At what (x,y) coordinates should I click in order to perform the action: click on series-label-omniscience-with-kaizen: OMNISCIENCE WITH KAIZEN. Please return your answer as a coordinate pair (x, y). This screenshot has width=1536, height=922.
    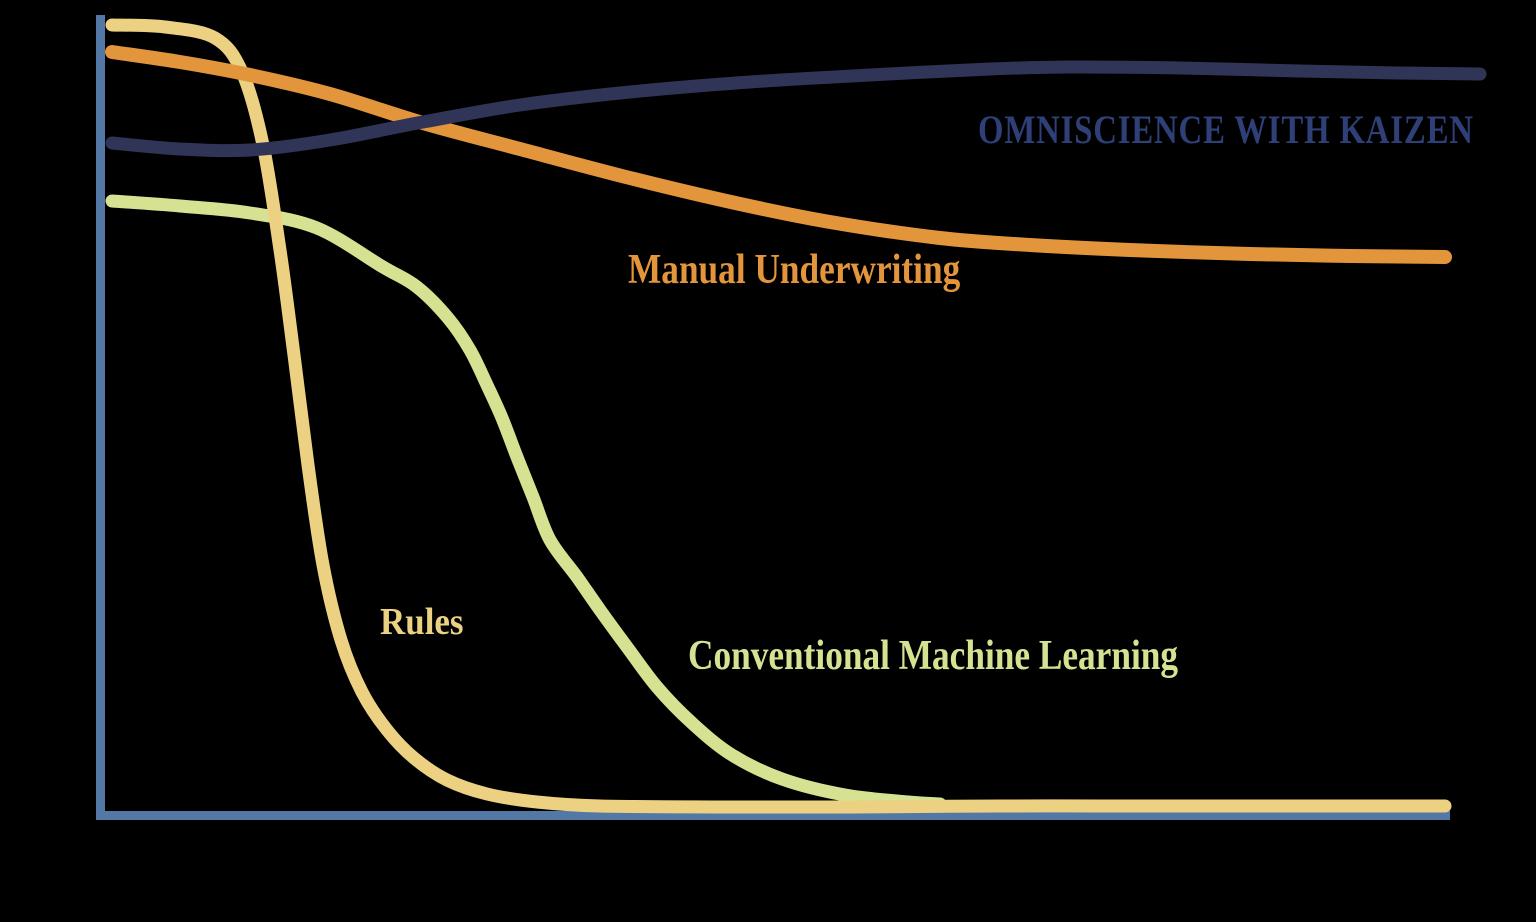
    Looking at the image, I should click on (1226, 129).